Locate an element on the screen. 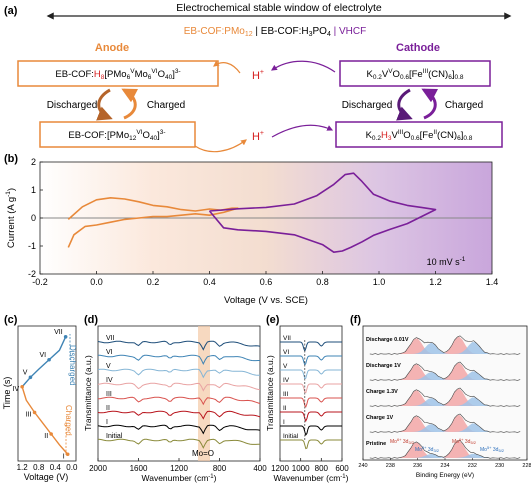  ftir-xtick-label: 1600 is located at coordinates (139, 468).